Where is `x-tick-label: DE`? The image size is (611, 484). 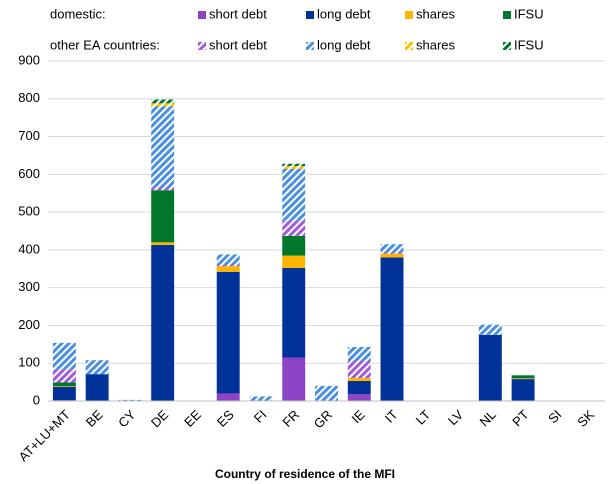
x-tick-label: DE is located at coordinates (160, 419).